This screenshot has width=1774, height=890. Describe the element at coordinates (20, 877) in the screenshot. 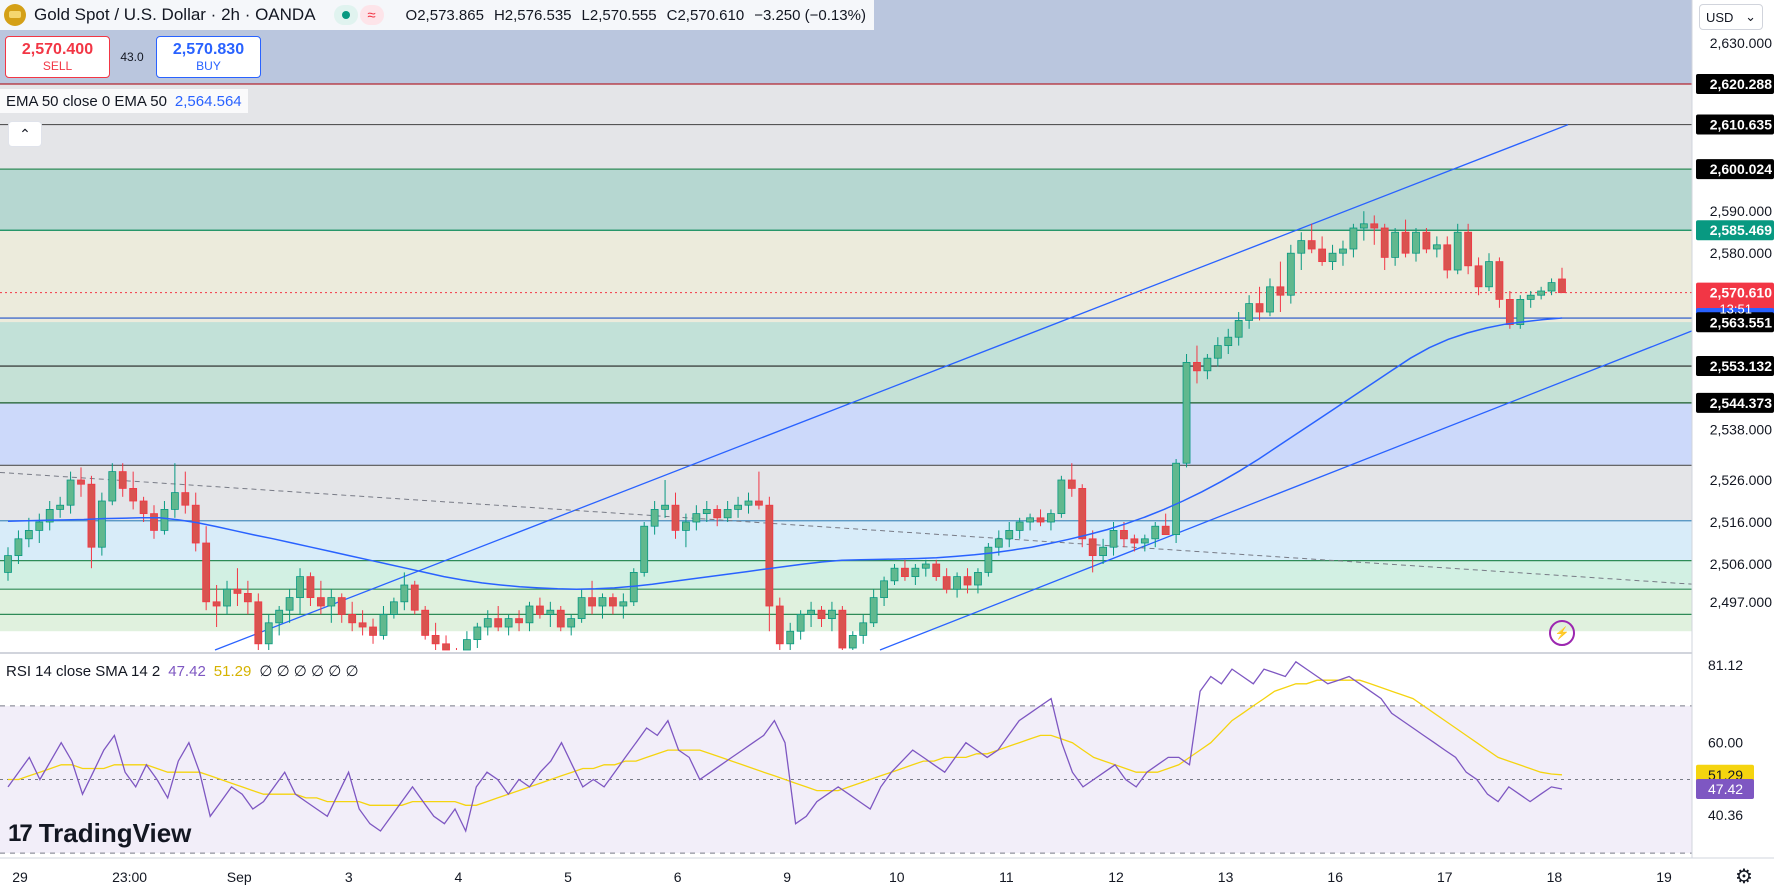

I see `time-label: 29` at that location.